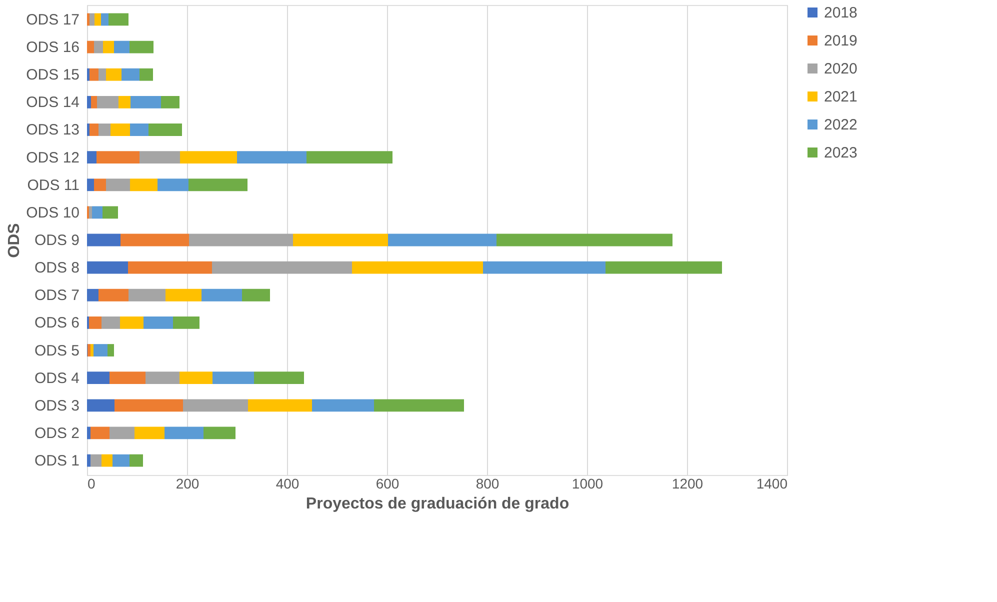  What do you see at coordinates (841, 125) in the screenshot?
I see `legend-label: 2022` at bounding box center [841, 125].